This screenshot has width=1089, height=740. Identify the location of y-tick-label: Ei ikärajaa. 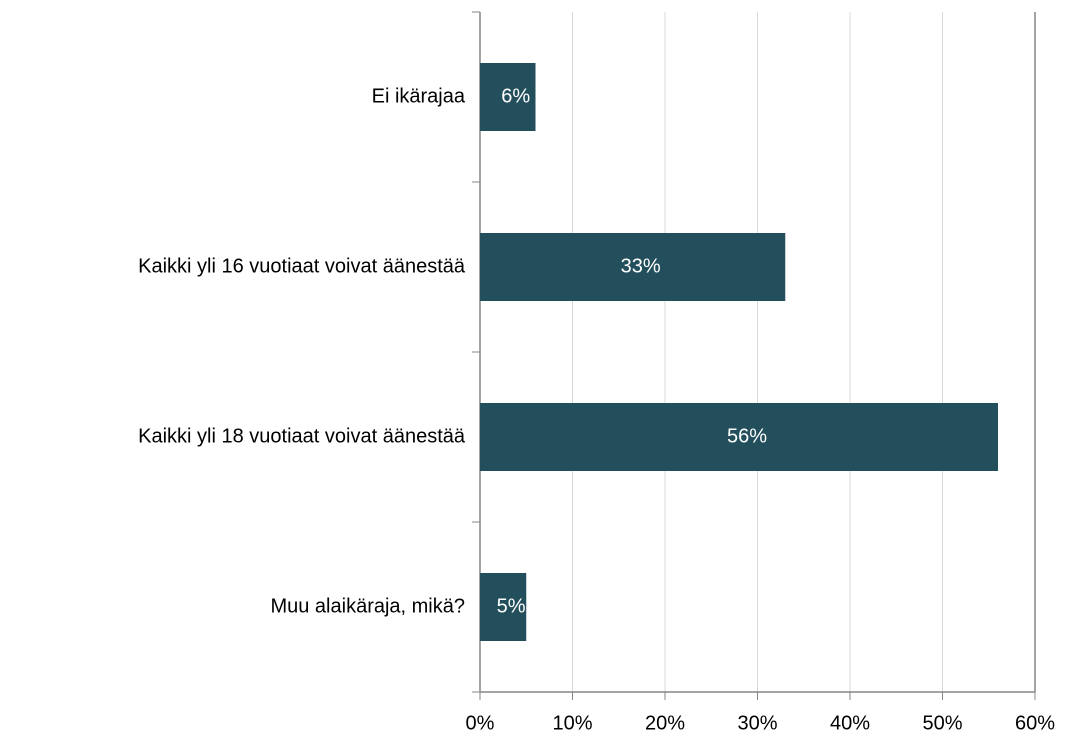
(419, 96).